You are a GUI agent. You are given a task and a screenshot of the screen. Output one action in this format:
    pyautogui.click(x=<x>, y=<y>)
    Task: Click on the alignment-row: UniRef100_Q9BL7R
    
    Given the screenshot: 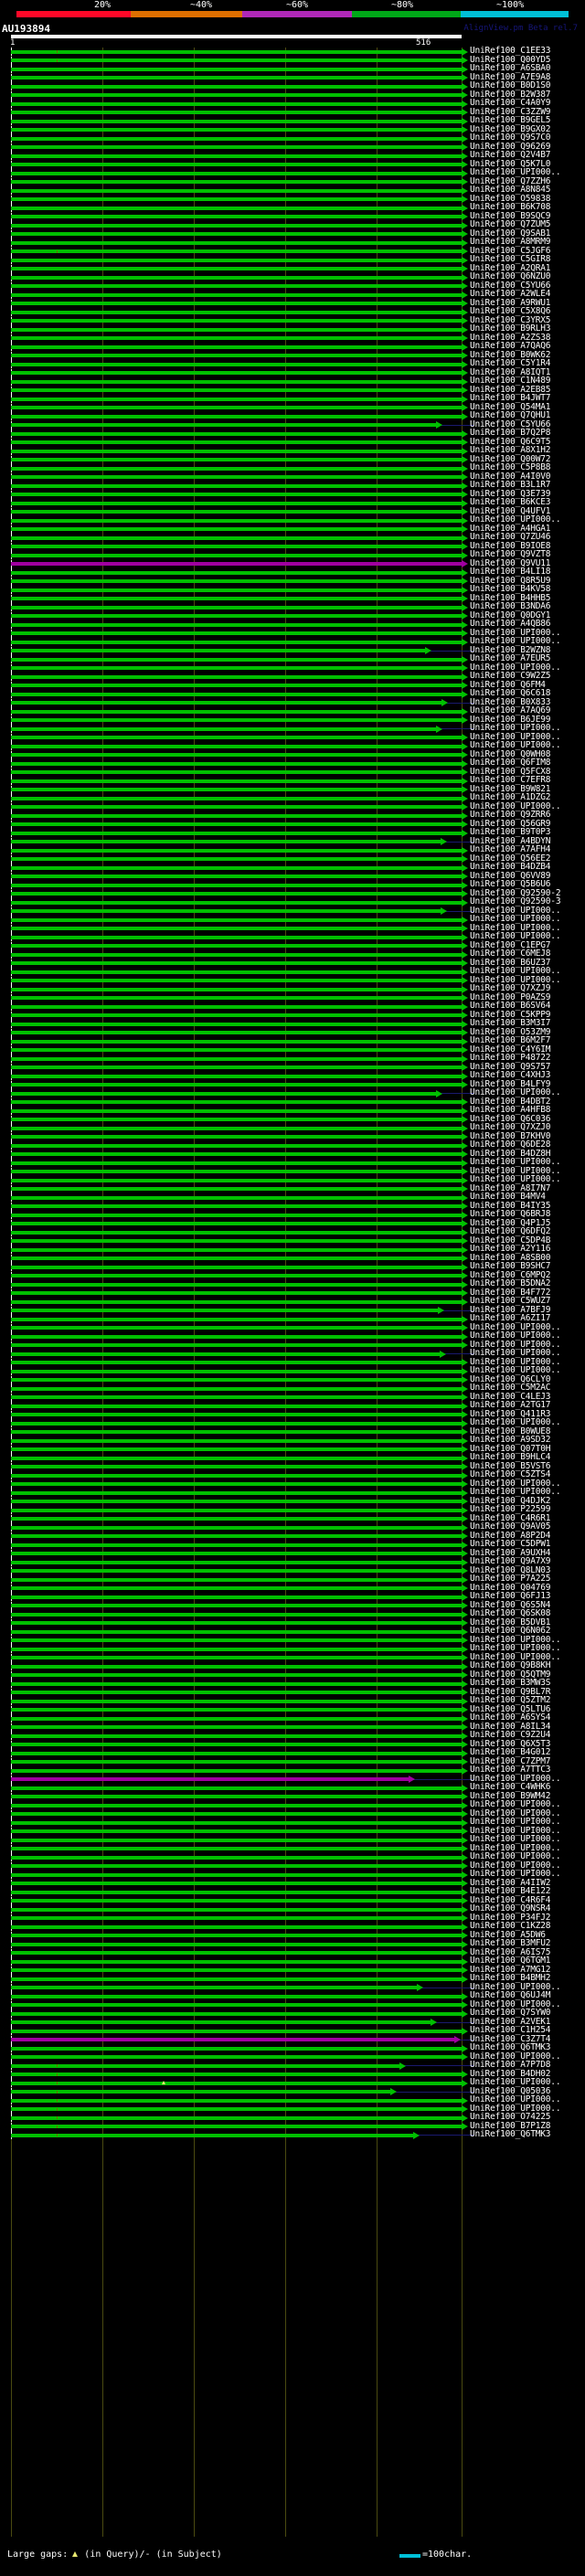 What is the action you would take?
    pyautogui.click(x=293, y=1692)
    